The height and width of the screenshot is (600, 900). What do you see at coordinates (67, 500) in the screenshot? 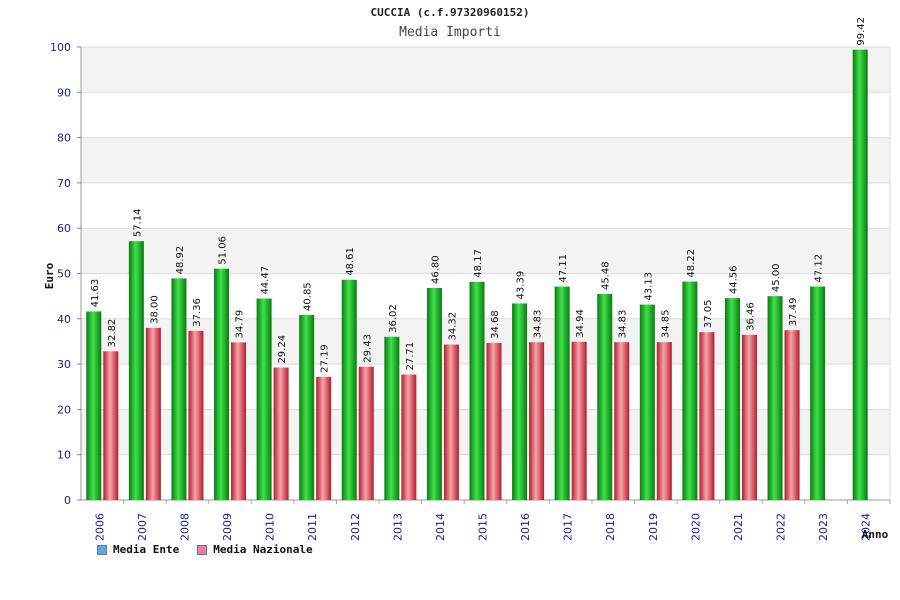
I see `y-tick-label: 0` at bounding box center [67, 500].